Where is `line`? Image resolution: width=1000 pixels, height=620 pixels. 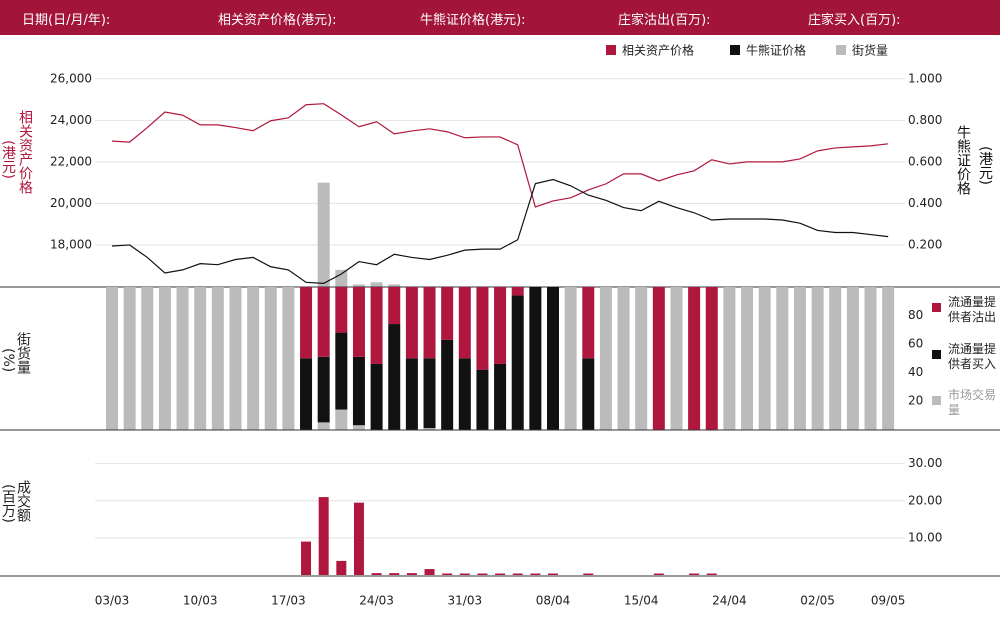 line is located at coordinates (500, 155).